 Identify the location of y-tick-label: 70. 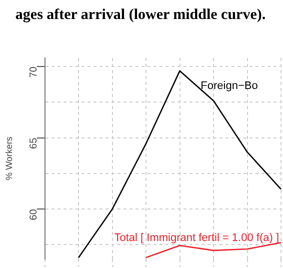
(34, 72).